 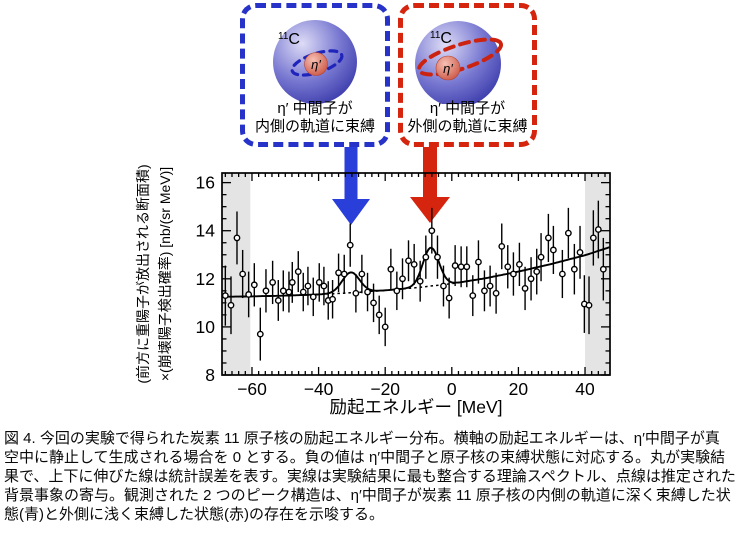 I want to click on svg-text: 8, so click(x=210, y=375).